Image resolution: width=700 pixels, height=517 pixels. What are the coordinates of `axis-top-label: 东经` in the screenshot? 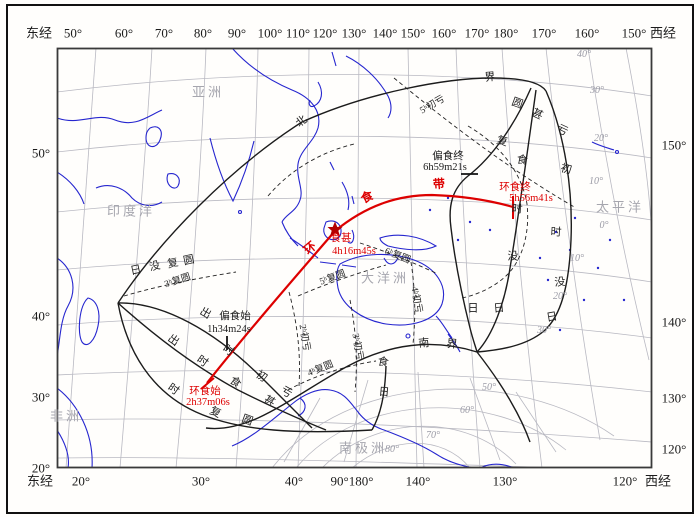 It's located at (39, 33).